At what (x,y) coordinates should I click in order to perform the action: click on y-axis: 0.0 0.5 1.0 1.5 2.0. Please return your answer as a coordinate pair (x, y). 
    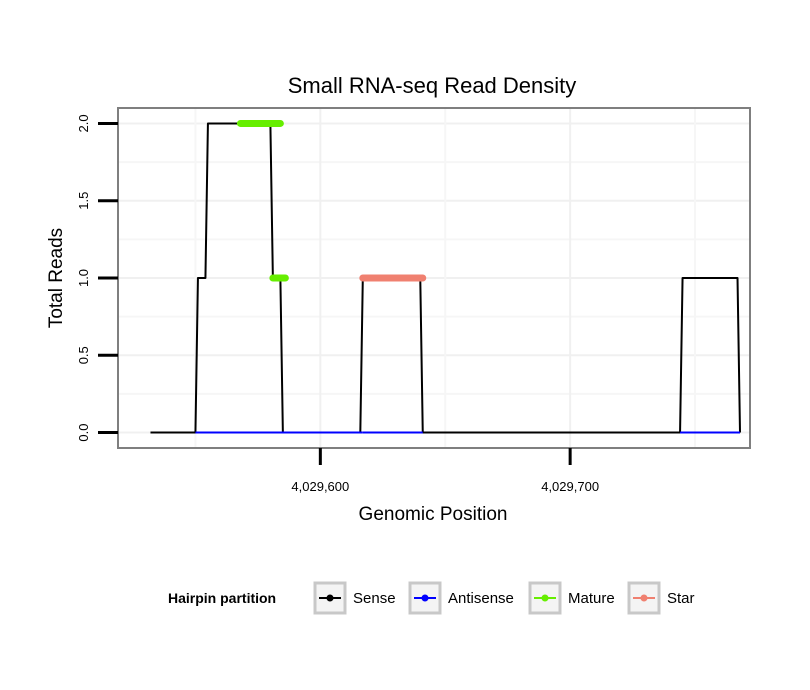
    Looking at the image, I should click on (97, 278).